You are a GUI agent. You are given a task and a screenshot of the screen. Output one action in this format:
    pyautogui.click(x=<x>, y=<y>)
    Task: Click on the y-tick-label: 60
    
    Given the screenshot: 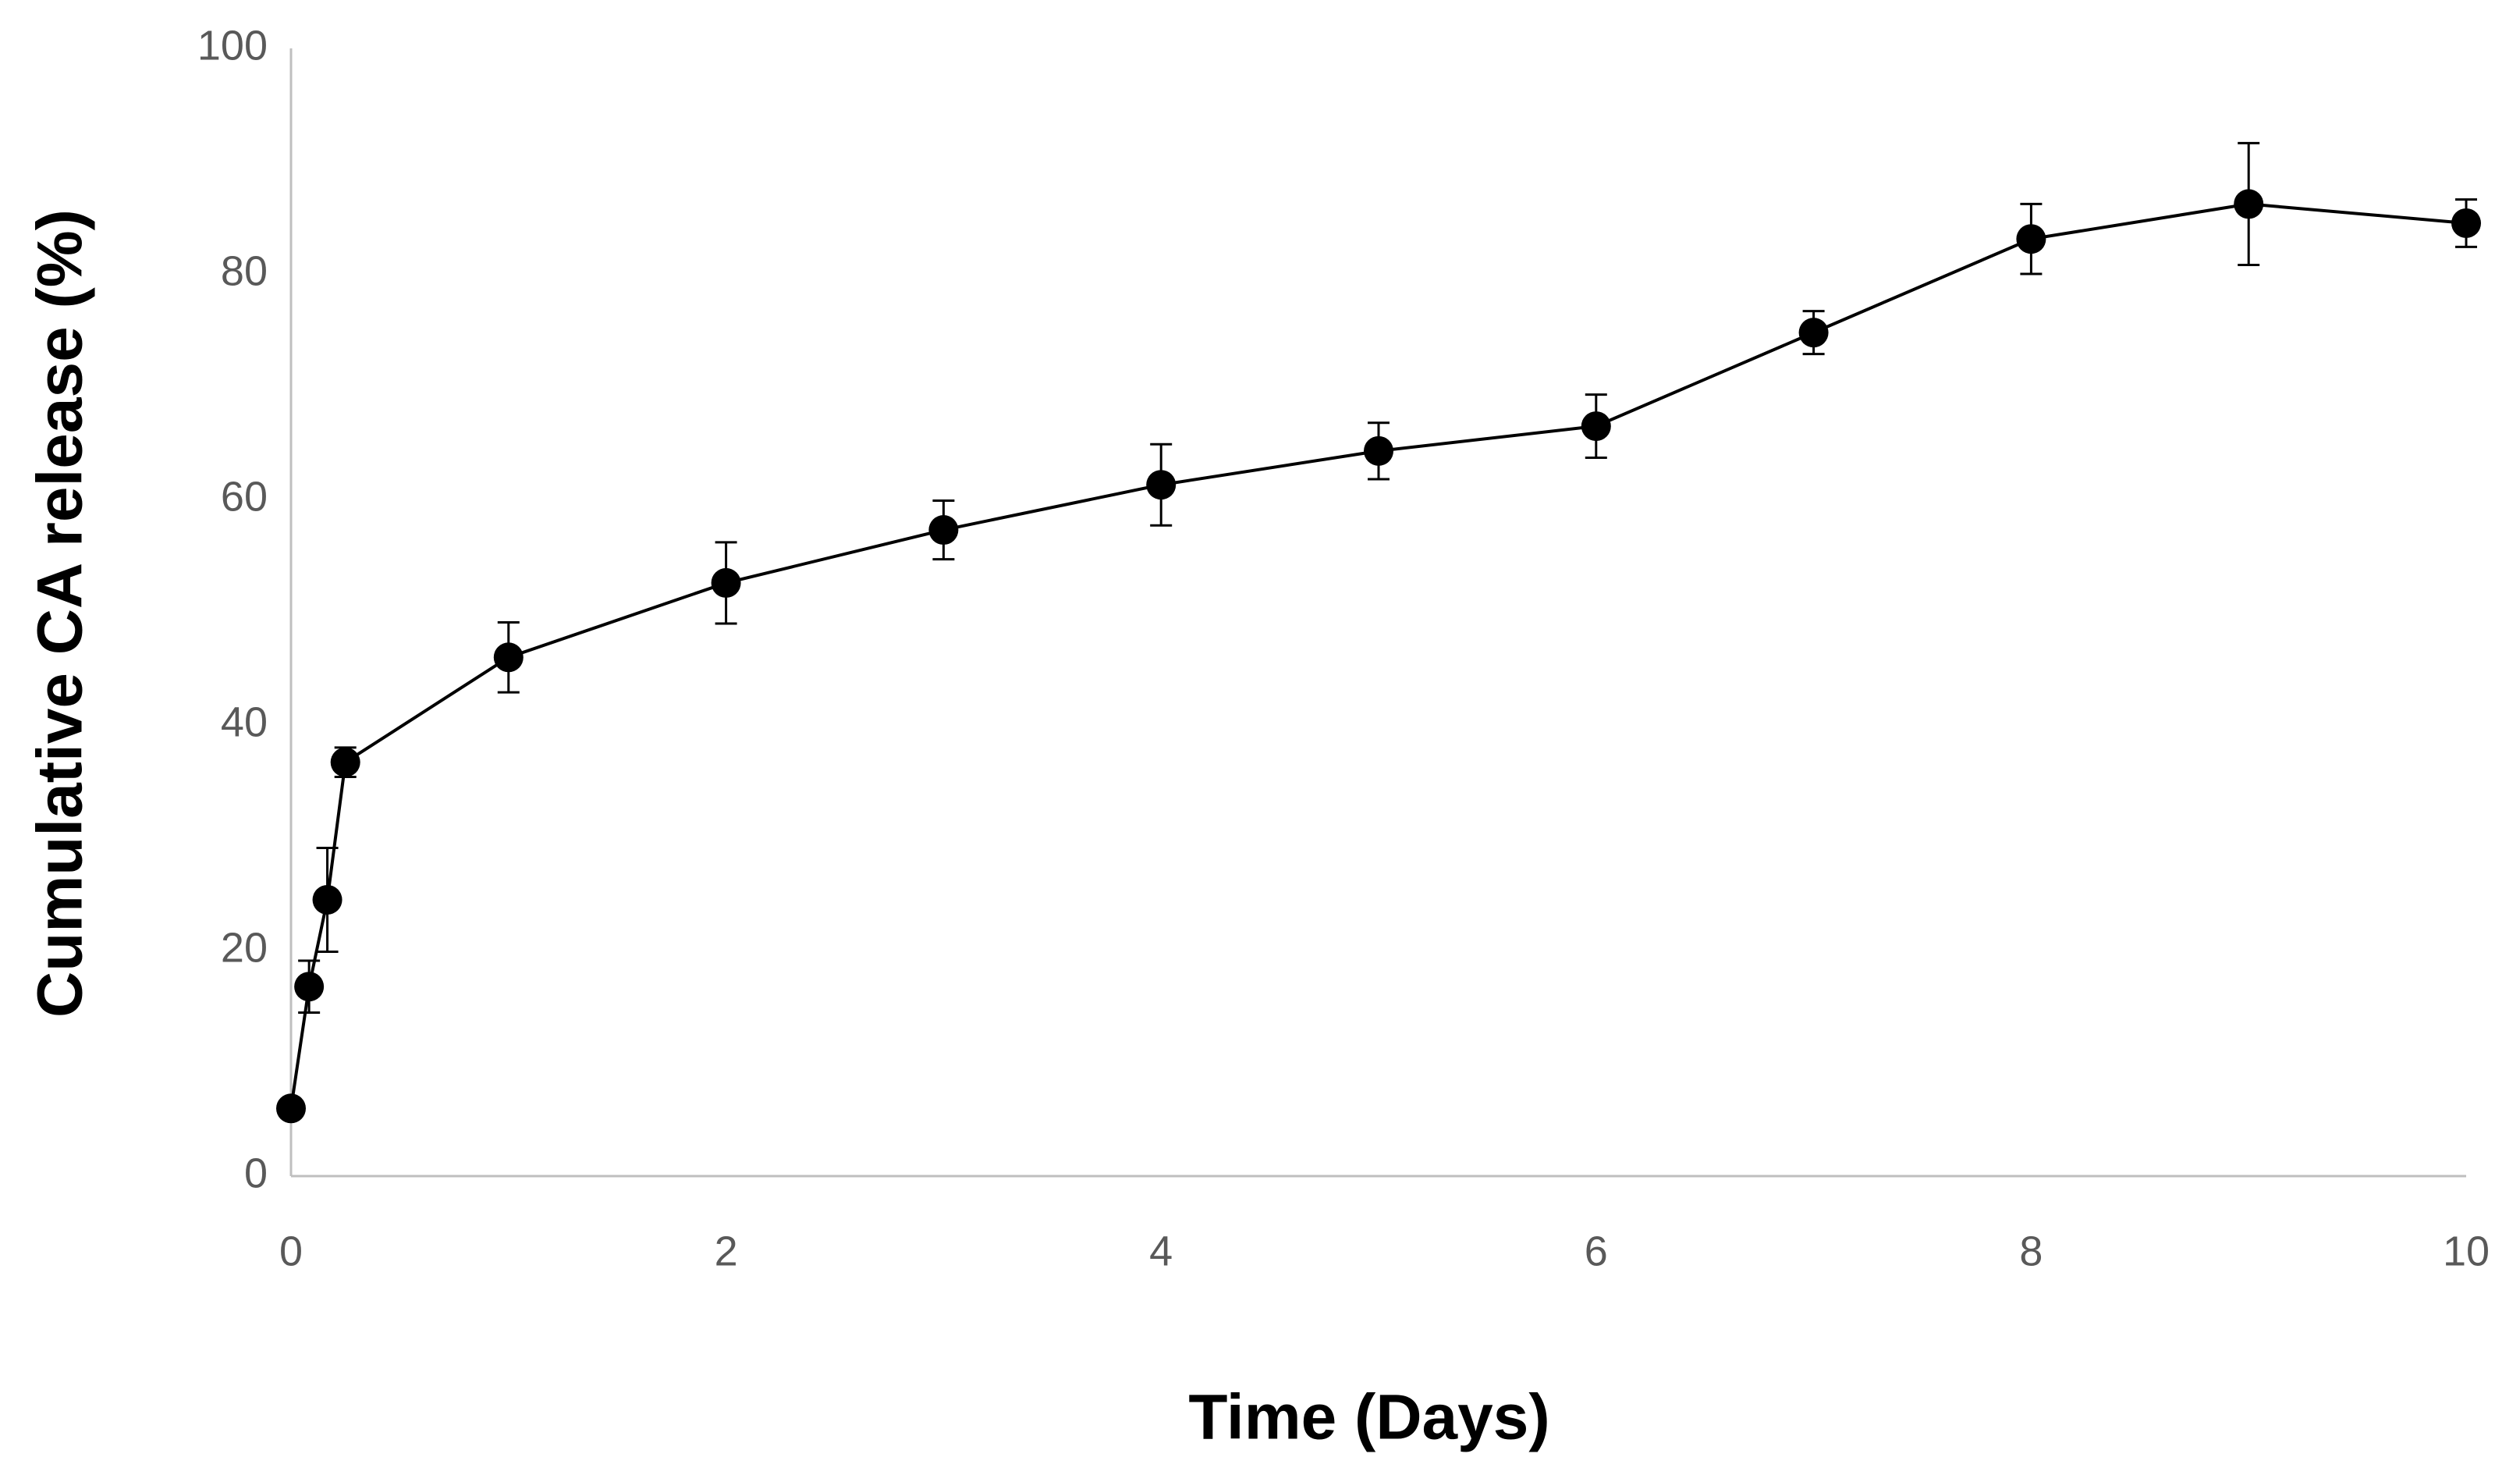 What is the action you would take?
    pyautogui.click(x=245, y=497)
    